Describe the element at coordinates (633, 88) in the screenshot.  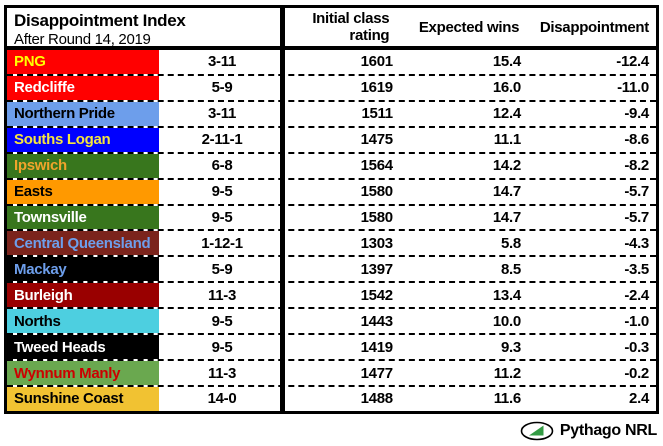
I see `team-disappointment-cell: -11.0` at that location.